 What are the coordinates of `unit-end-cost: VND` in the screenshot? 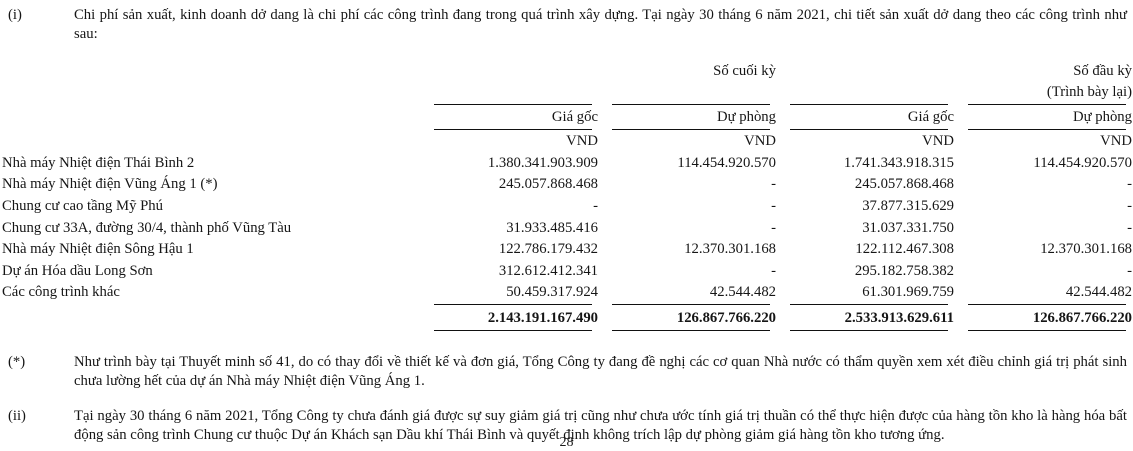 It's located at (582, 141).